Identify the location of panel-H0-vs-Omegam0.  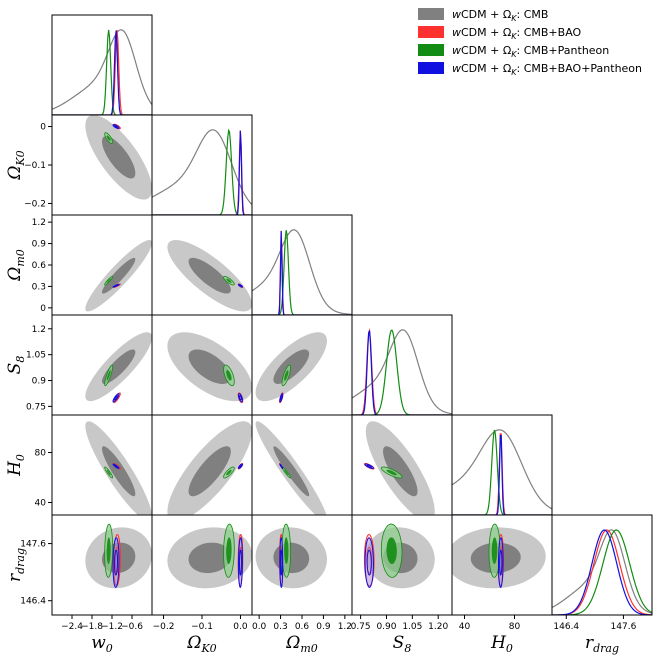
(302, 465).